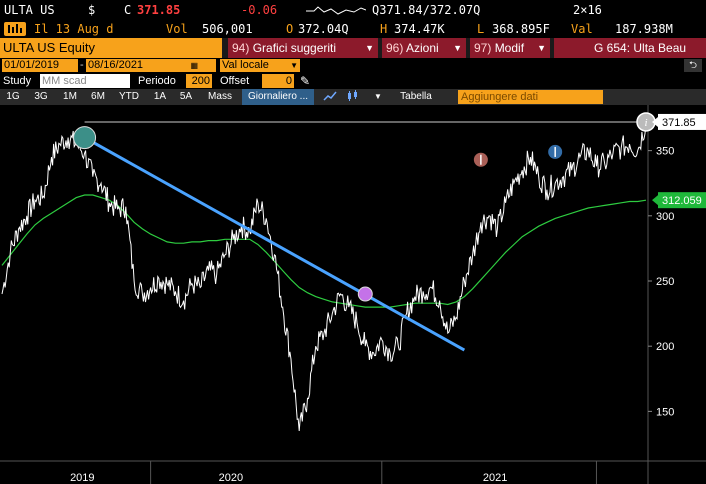 This screenshot has height=484, width=706. I want to click on y-tick-label: 200, so click(665, 347).